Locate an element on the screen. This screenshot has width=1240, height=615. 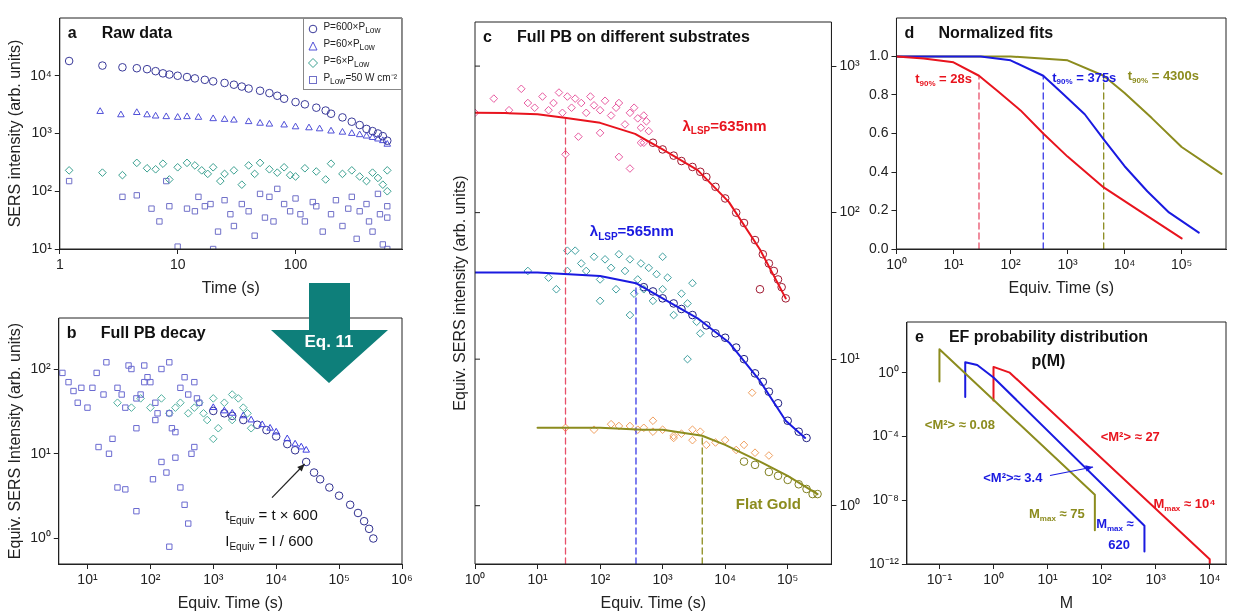
y-axis-title: SERS intensity (arb. units) is located at coordinates (15, 133).